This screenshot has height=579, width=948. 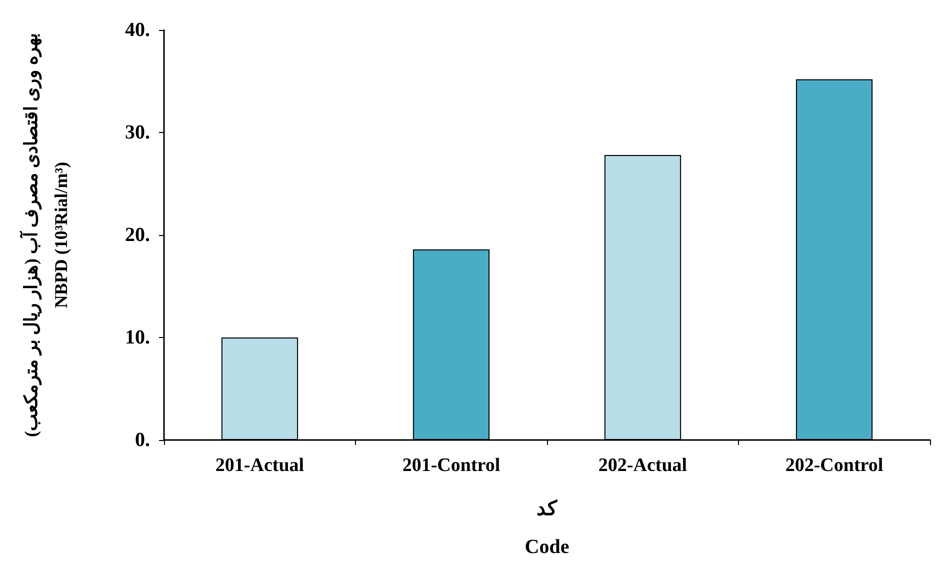 What do you see at coordinates (259, 465) in the screenshot?
I see `x-tick-label: 201-Actual` at bounding box center [259, 465].